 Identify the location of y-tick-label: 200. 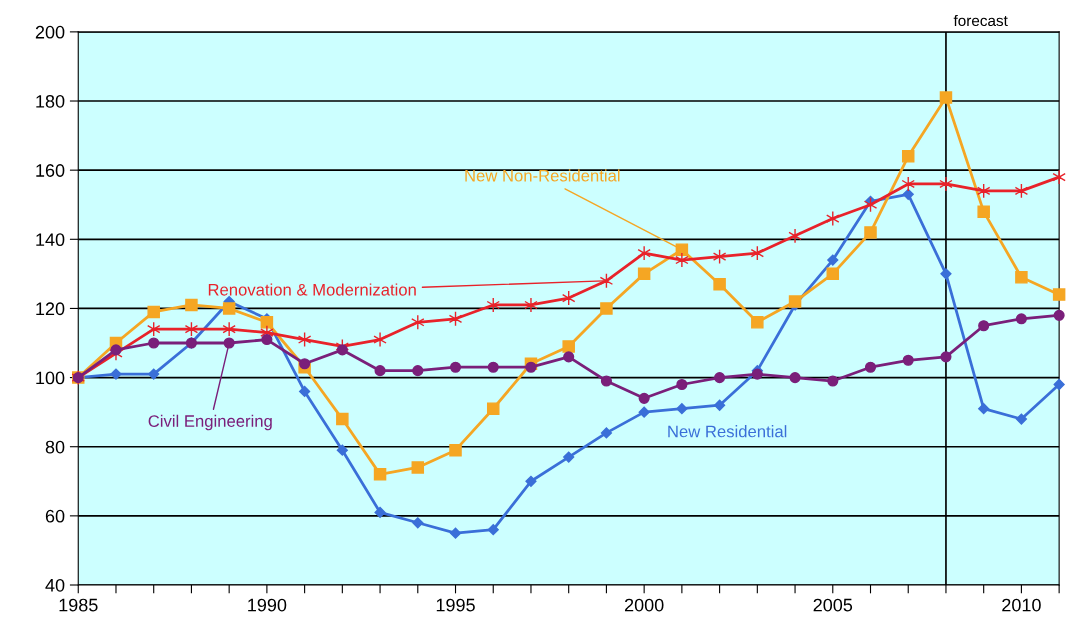
(50, 32).